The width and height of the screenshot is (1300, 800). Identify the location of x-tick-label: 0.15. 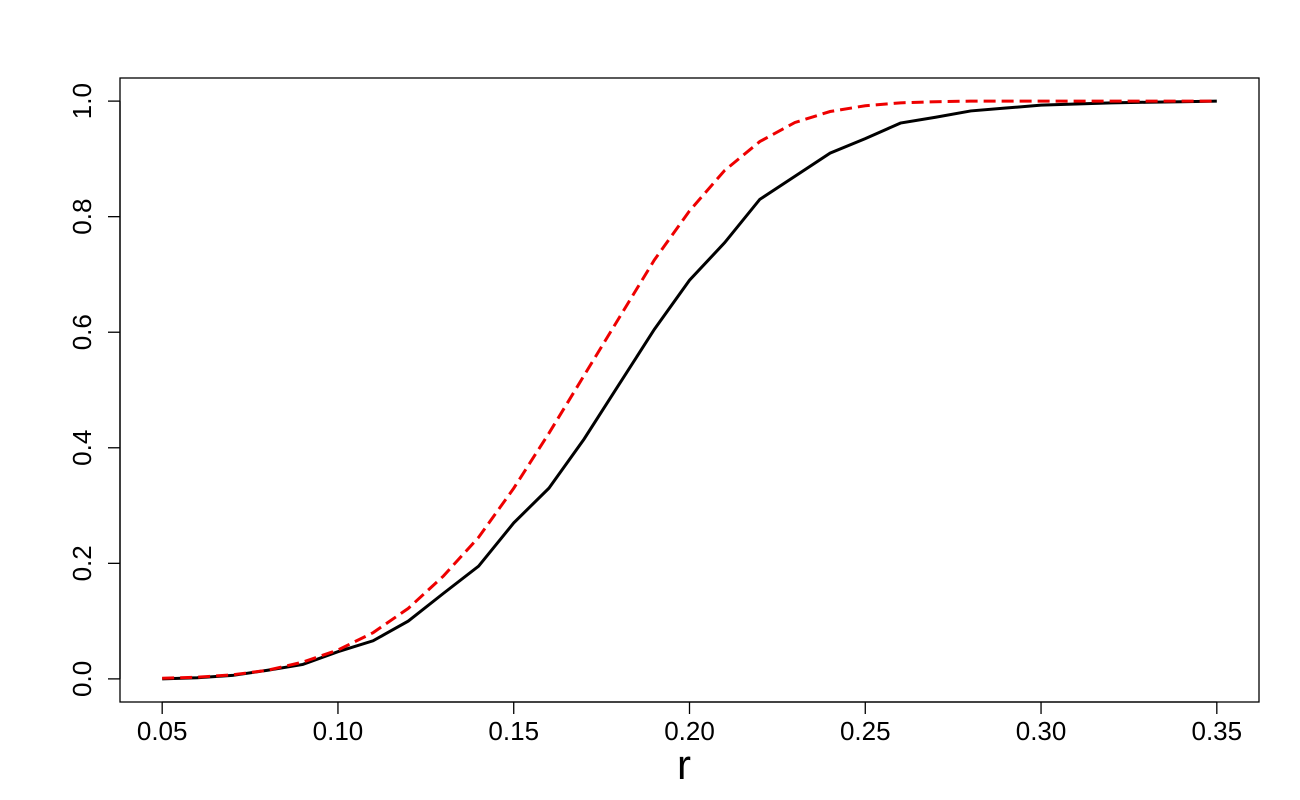
(513, 731).